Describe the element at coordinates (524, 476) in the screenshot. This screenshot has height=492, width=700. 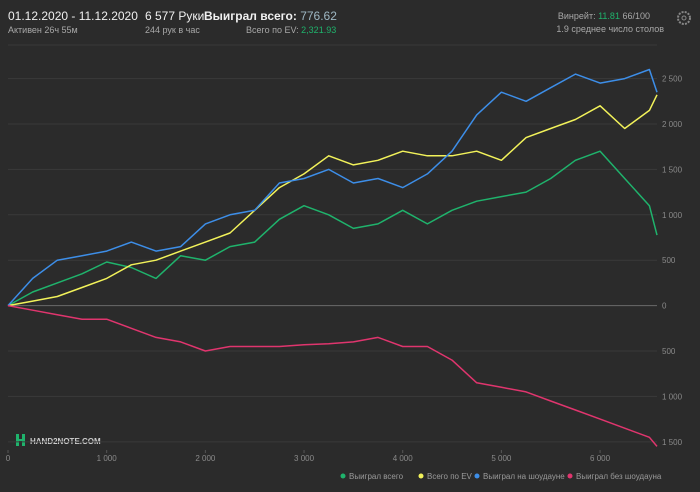
I see `legend-label: Выиграл на шоудауне` at that location.